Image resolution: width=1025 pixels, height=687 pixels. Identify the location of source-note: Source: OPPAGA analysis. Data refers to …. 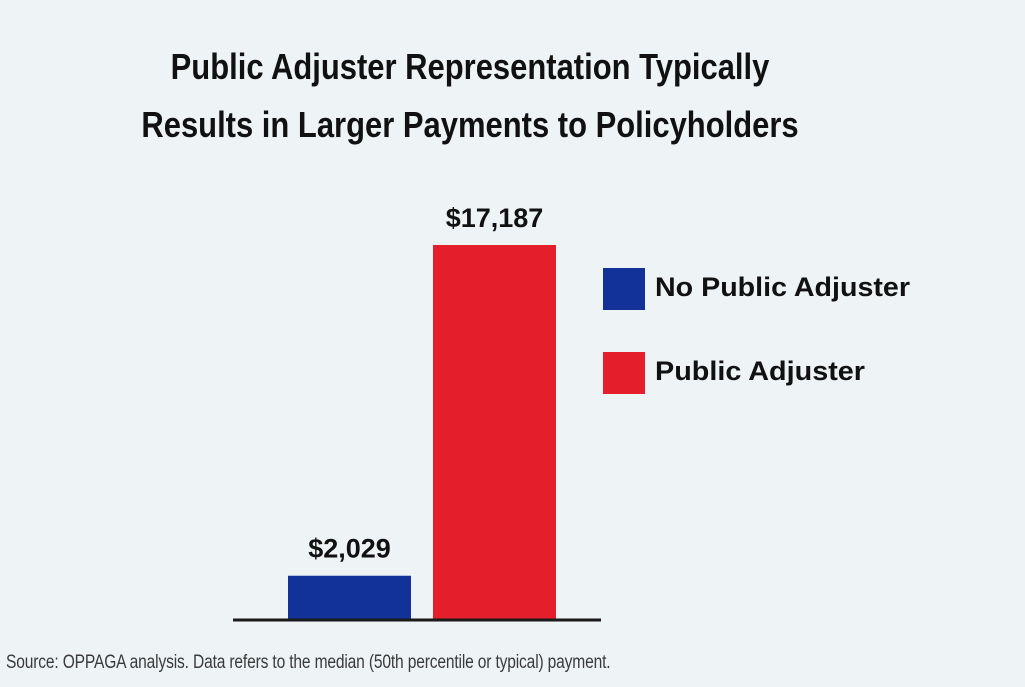
(308, 662).